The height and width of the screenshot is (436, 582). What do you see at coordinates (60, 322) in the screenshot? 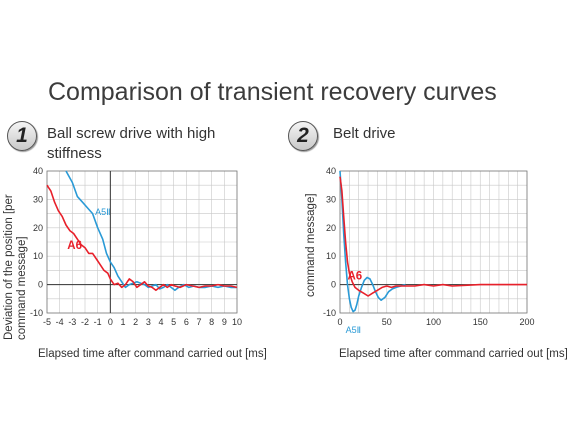
I see `x-tick-label: -4` at bounding box center [60, 322].